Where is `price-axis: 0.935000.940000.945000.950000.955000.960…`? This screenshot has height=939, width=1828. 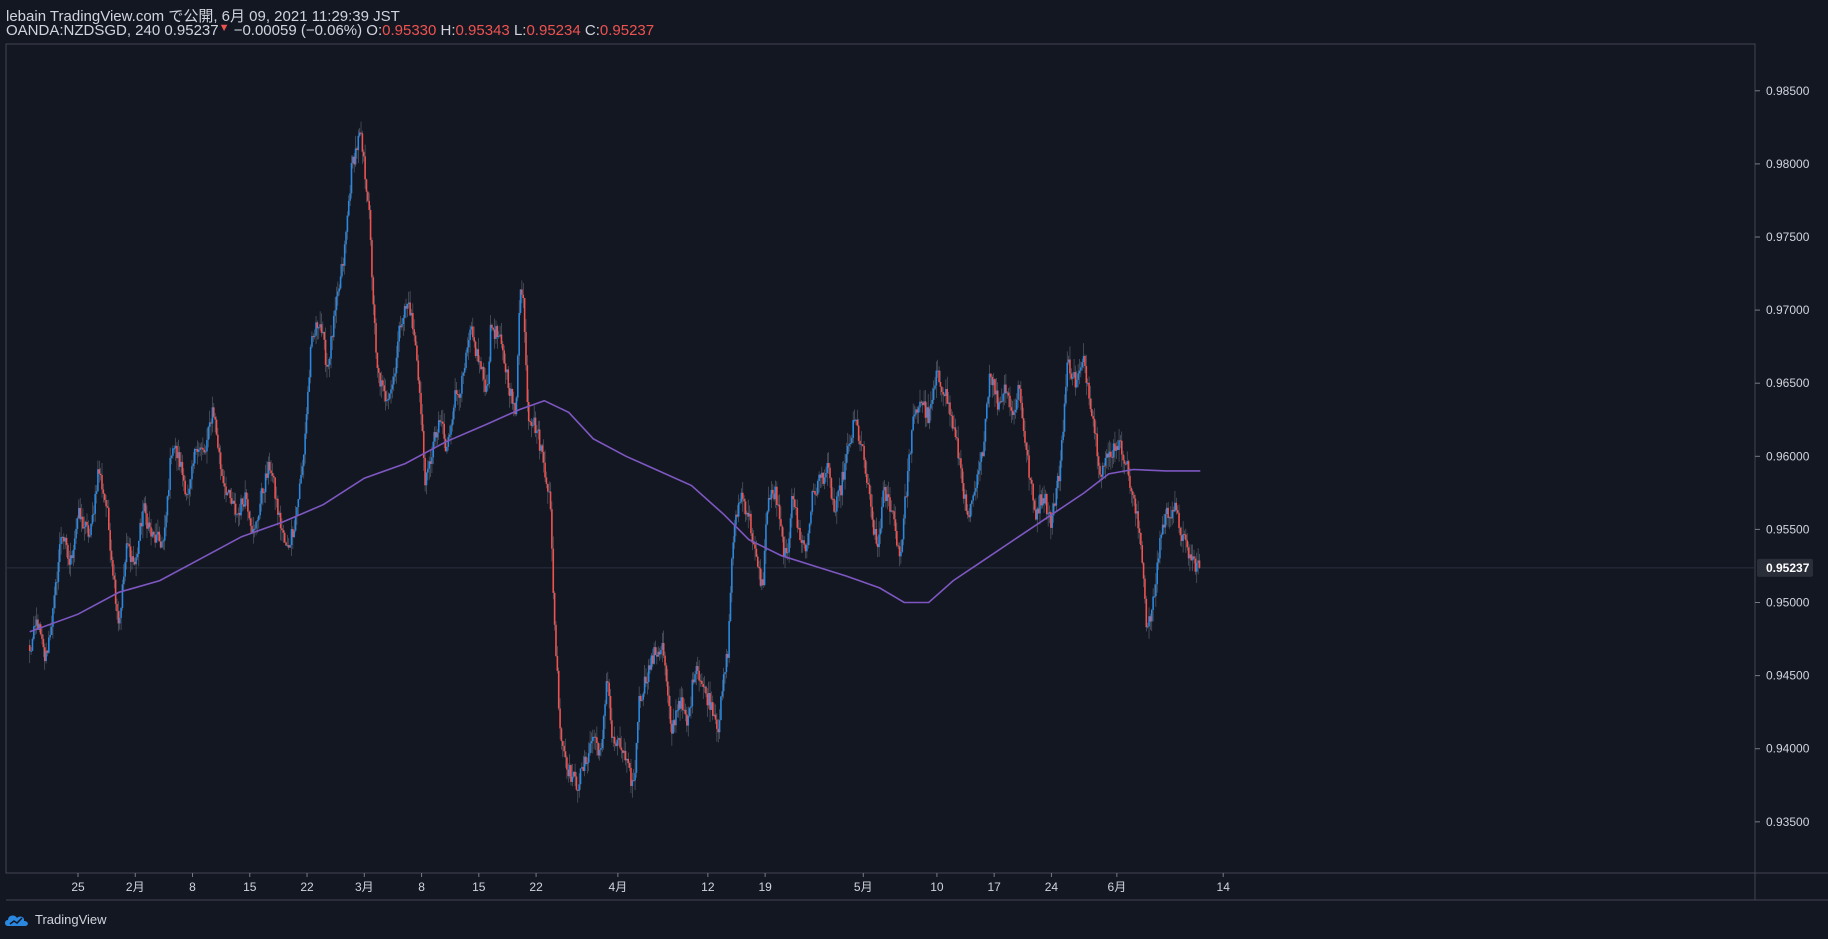 price-axis: 0.935000.940000.945000.950000.955000.960… is located at coordinates (1782, 456).